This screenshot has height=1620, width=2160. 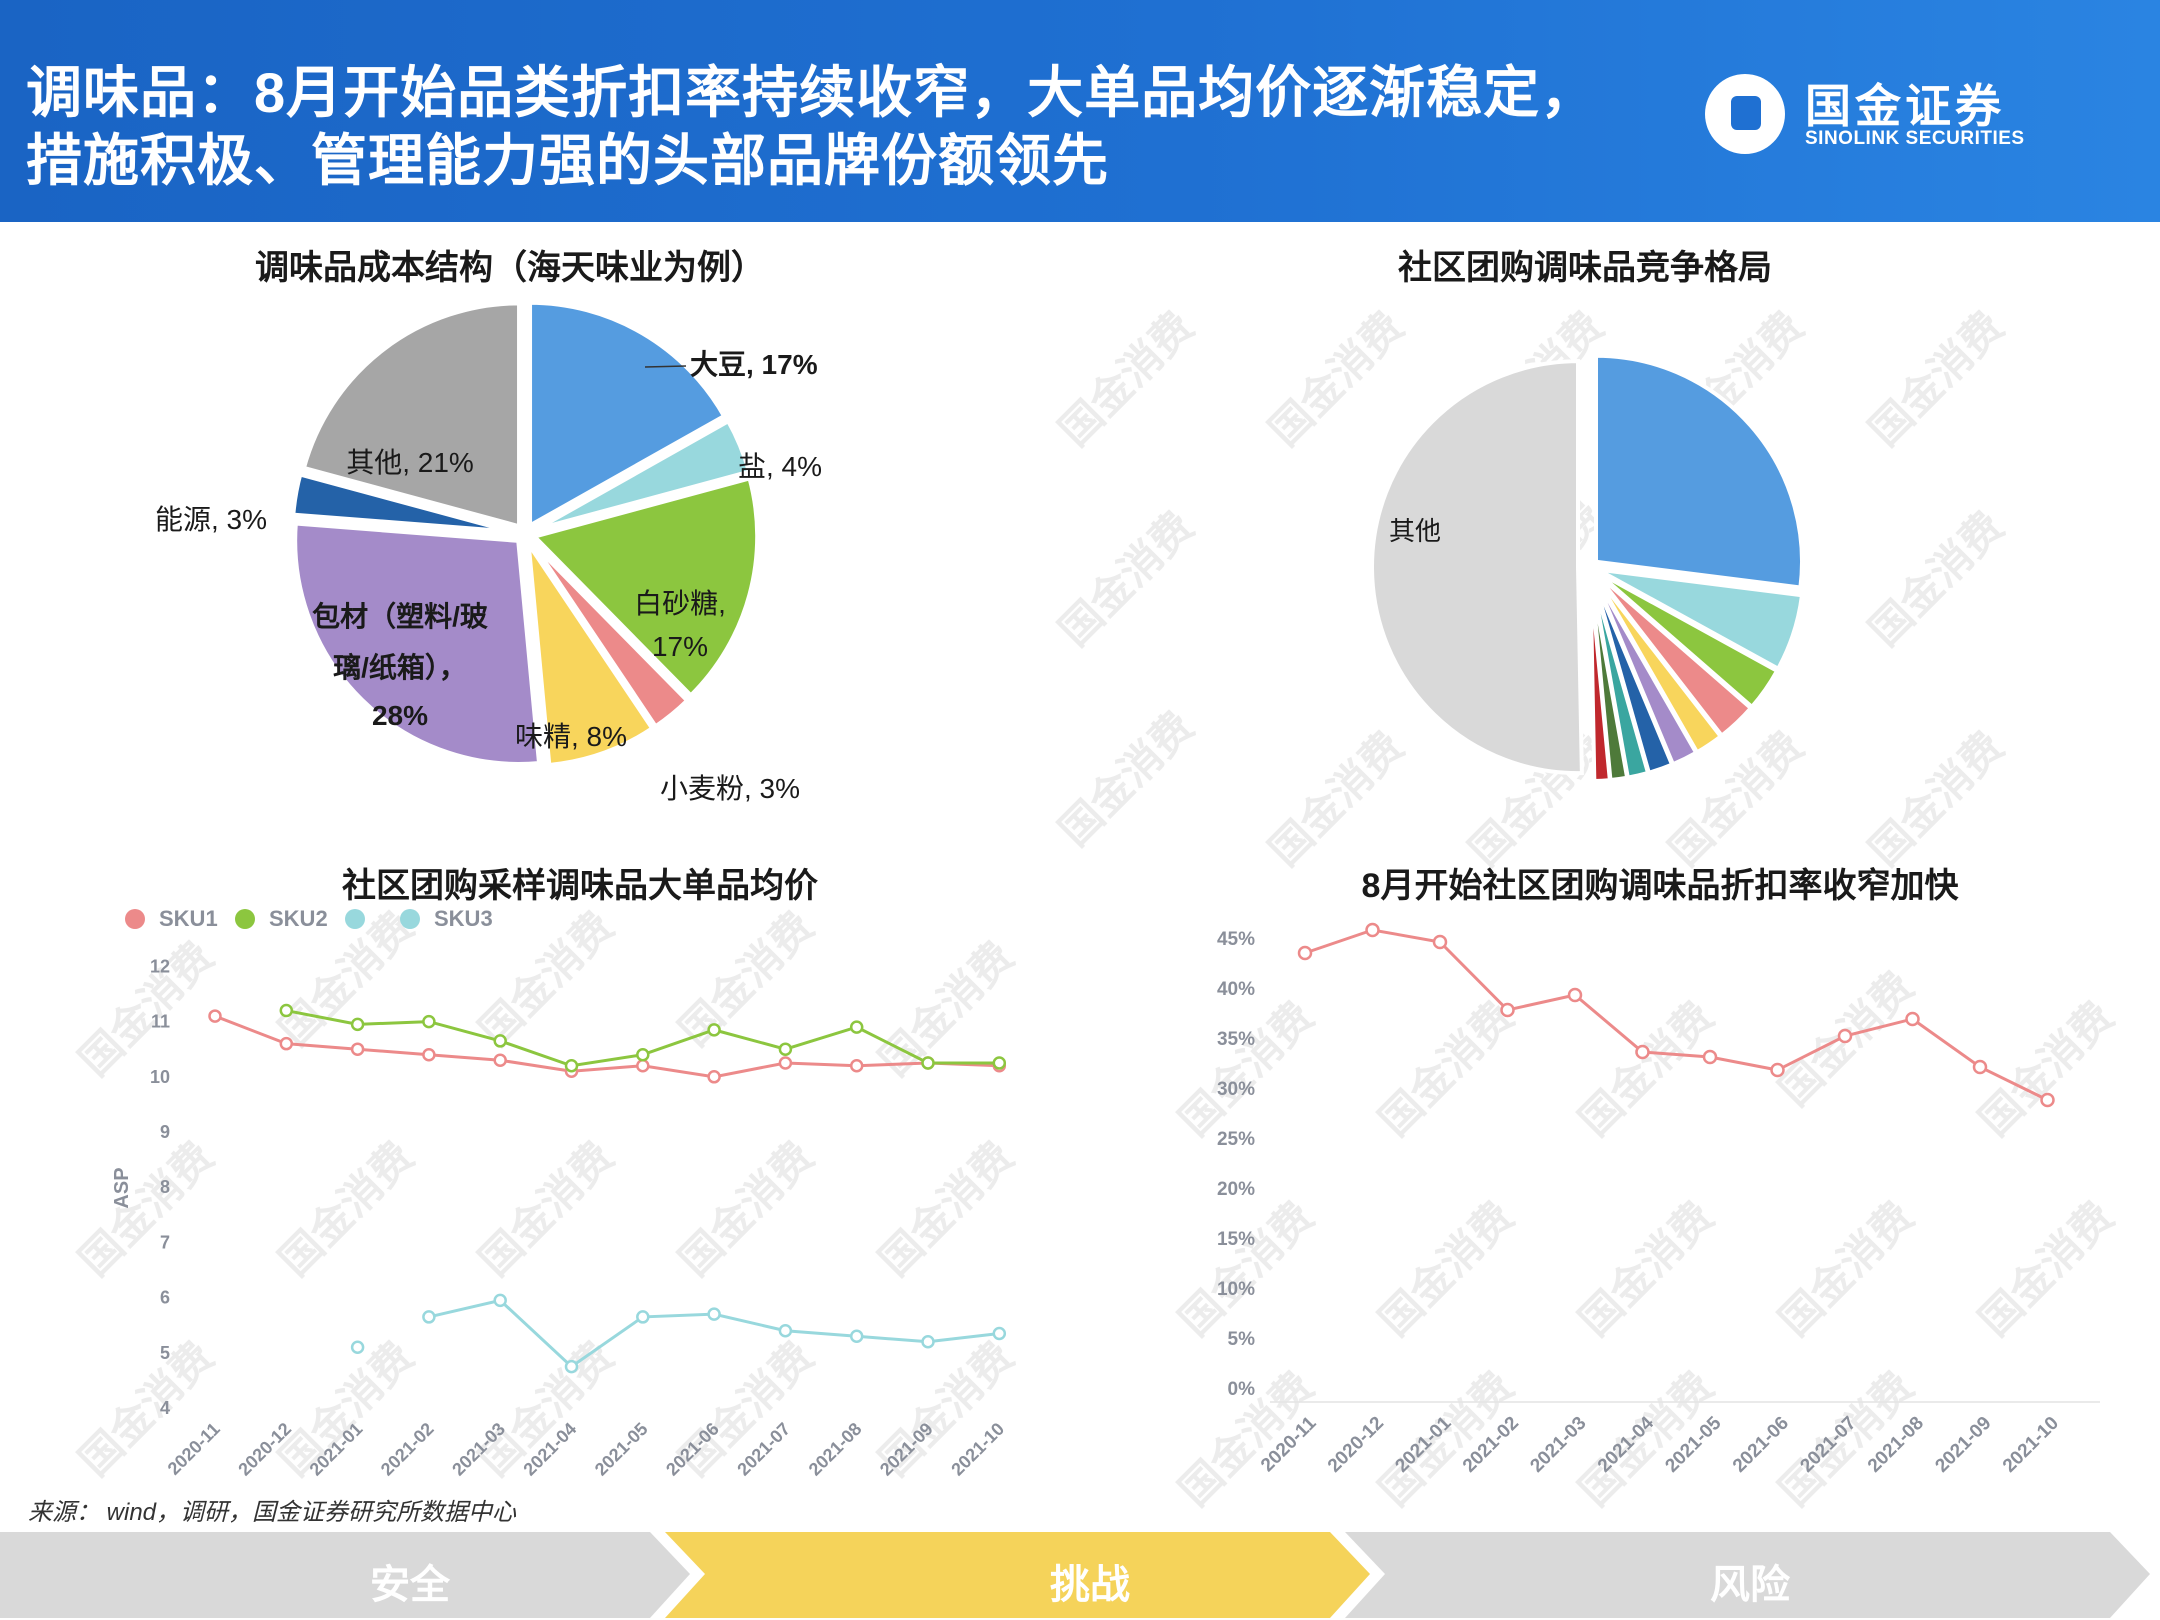 What do you see at coordinates (1423, 1444) in the screenshot?
I see `x-tick-label: 2021-01` at bounding box center [1423, 1444].